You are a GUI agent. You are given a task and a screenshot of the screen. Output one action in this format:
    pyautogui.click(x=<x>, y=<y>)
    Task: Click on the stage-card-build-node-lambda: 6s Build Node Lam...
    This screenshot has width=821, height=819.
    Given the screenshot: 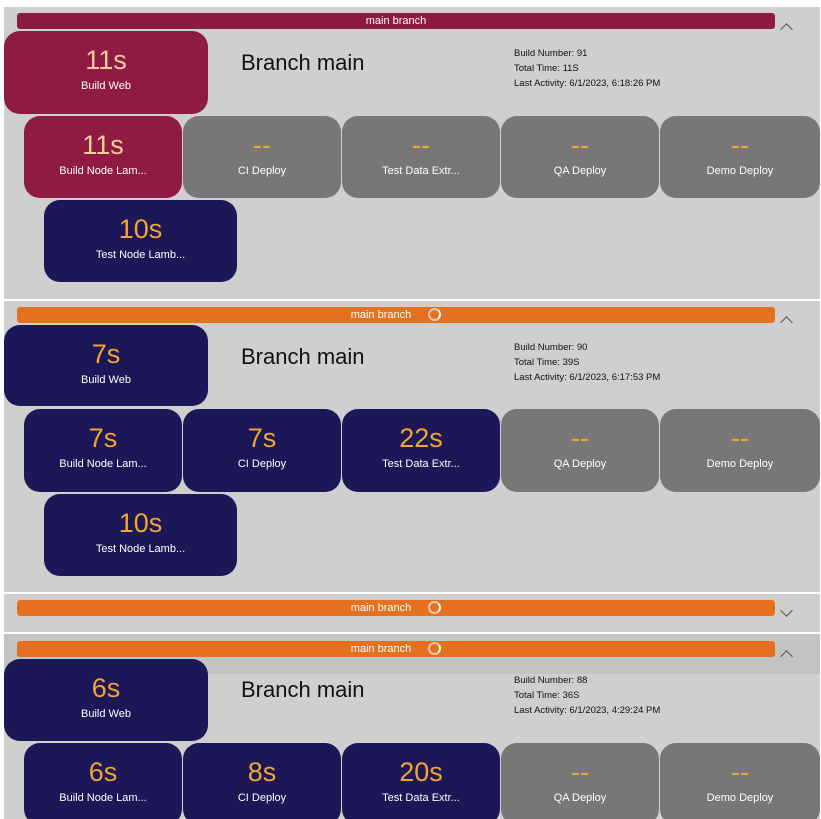 What is the action you would take?
    pyautogui.click(x=103, y=781)
    